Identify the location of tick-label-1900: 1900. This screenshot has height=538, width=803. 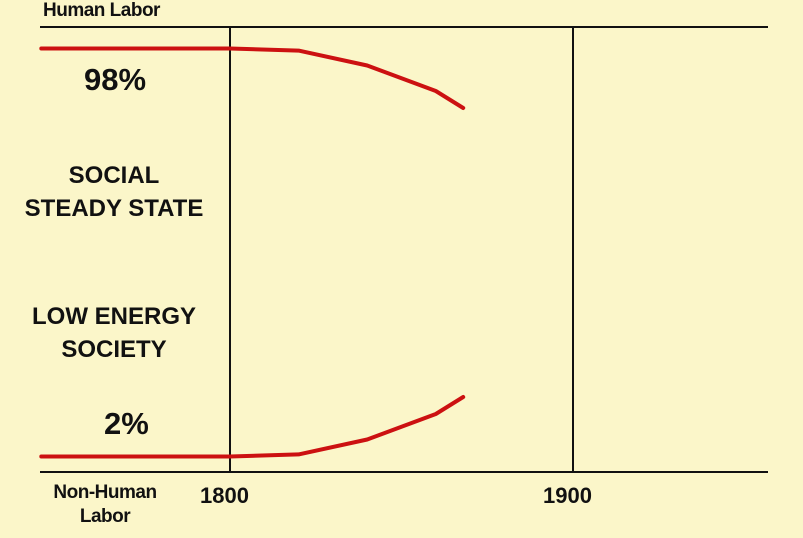
(567, 495).